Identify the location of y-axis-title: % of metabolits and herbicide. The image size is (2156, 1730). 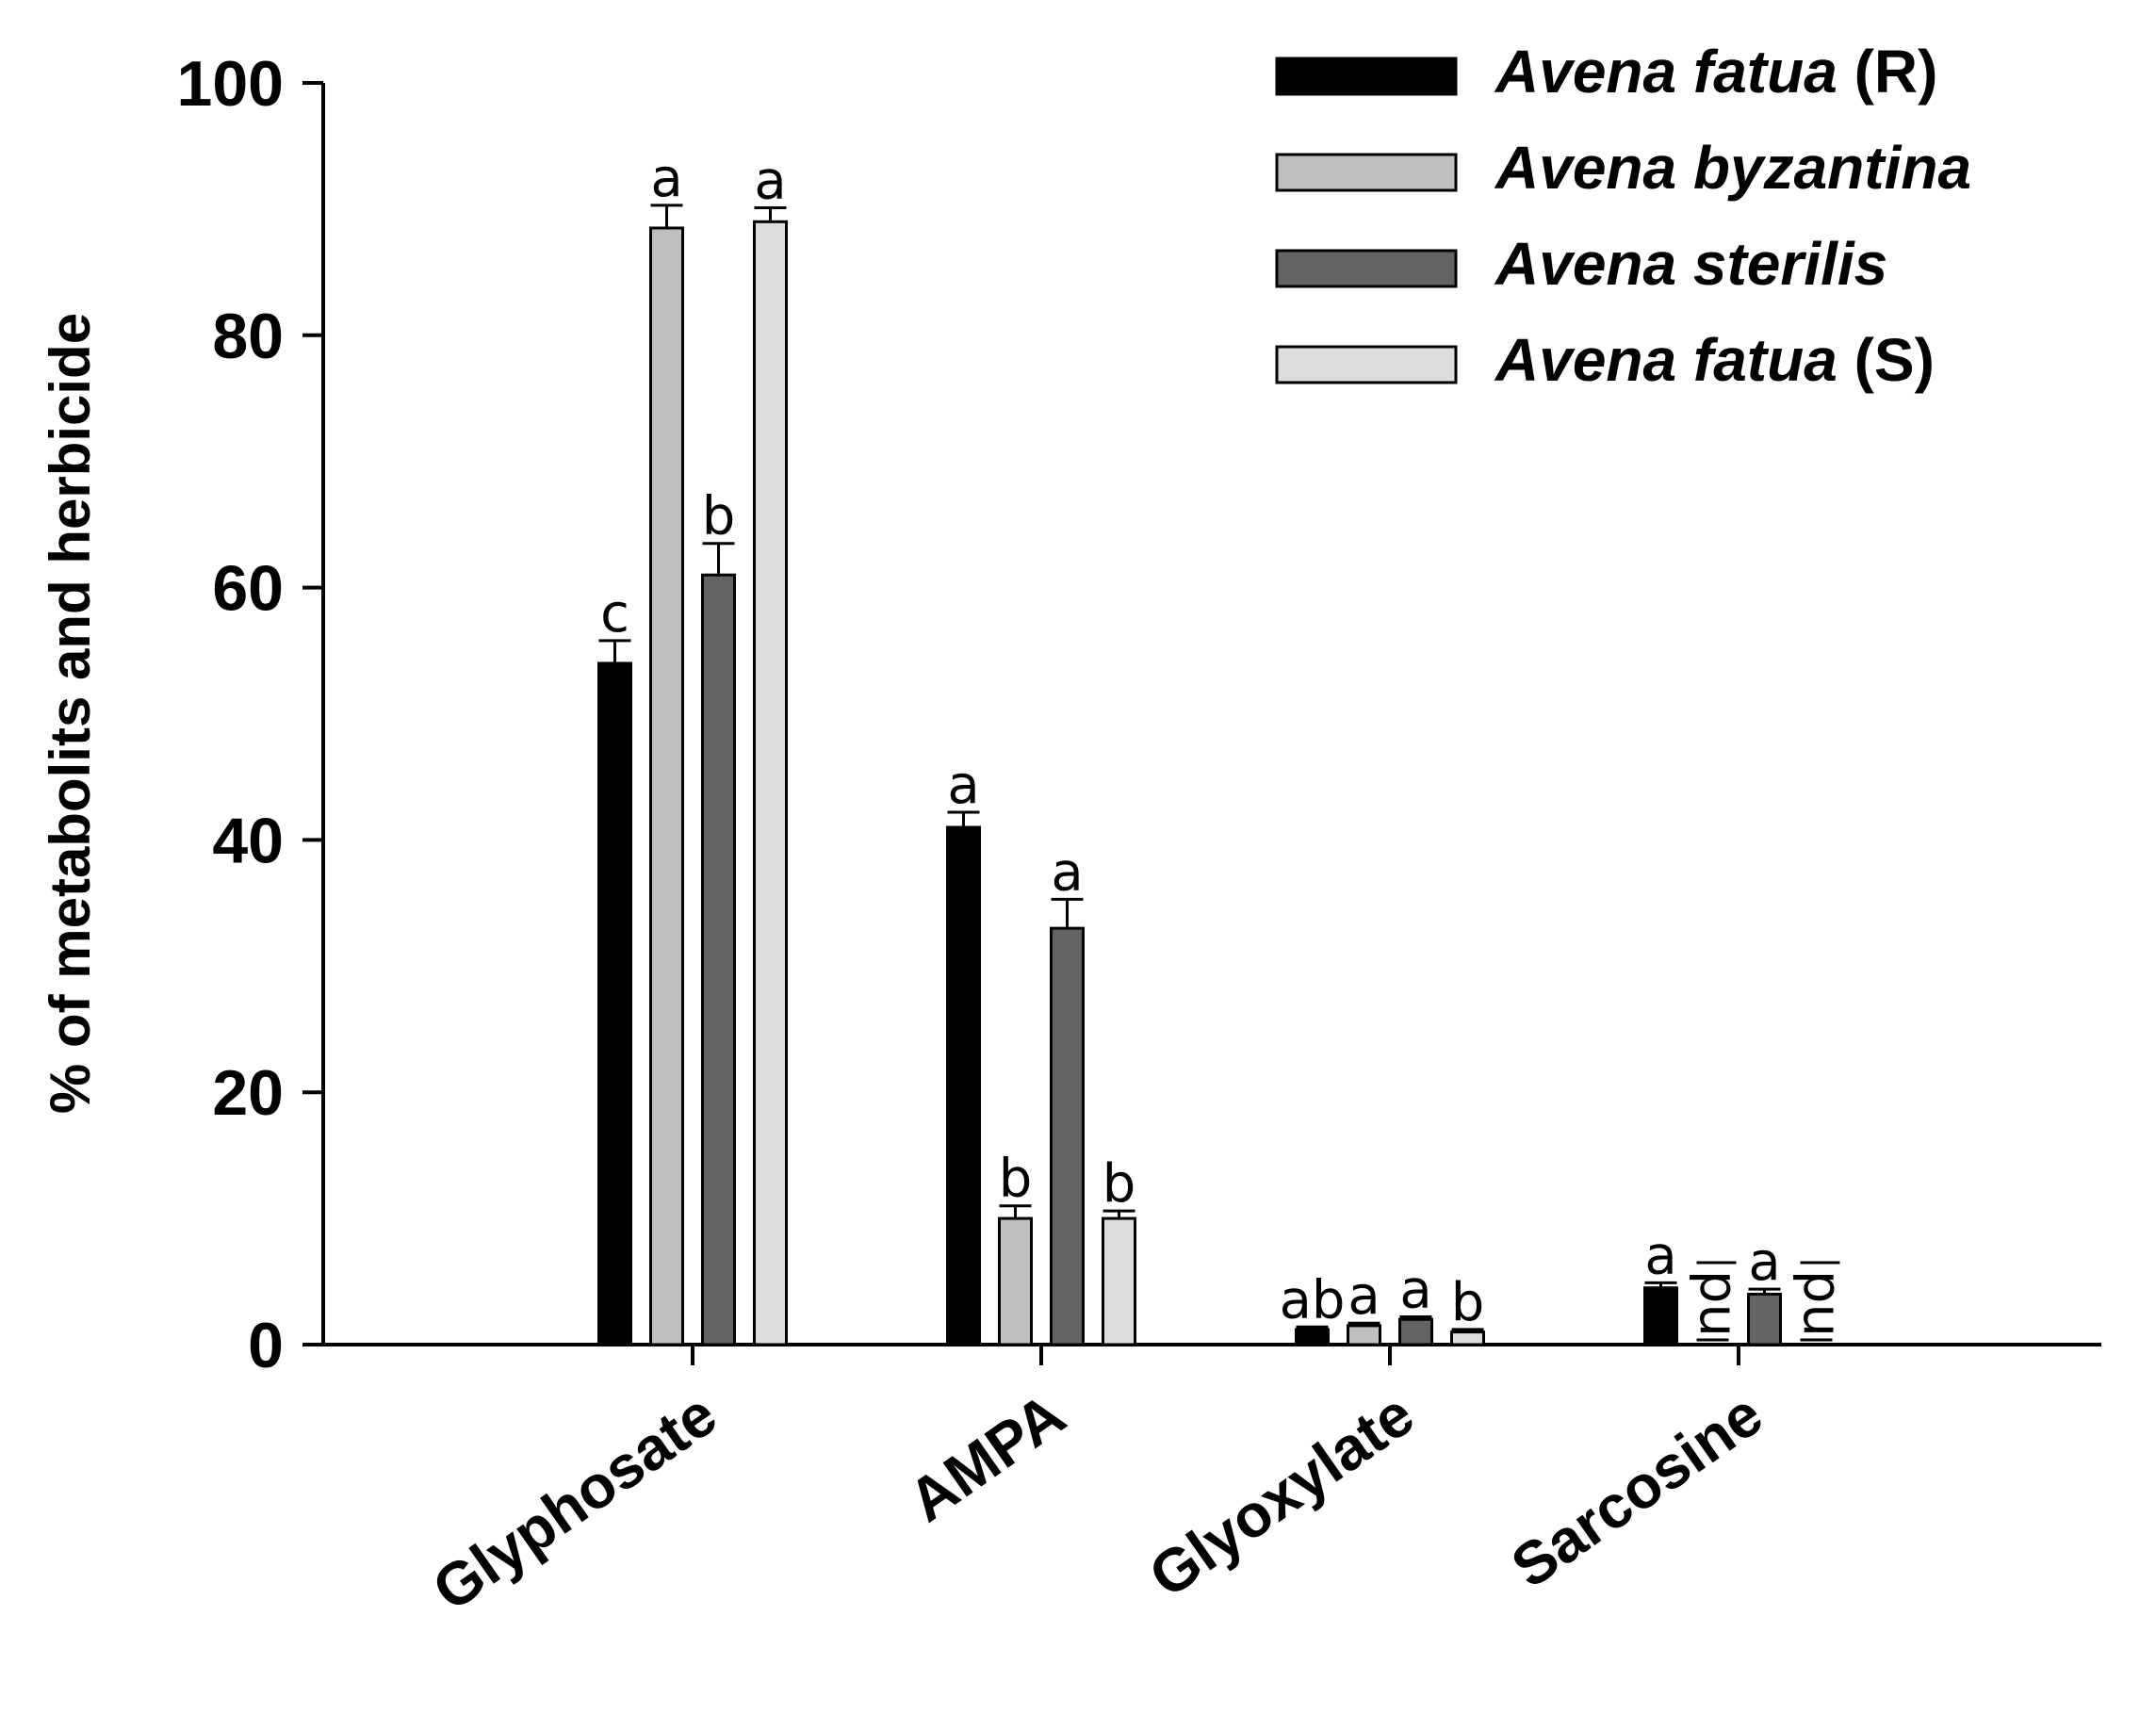
(70, 713).